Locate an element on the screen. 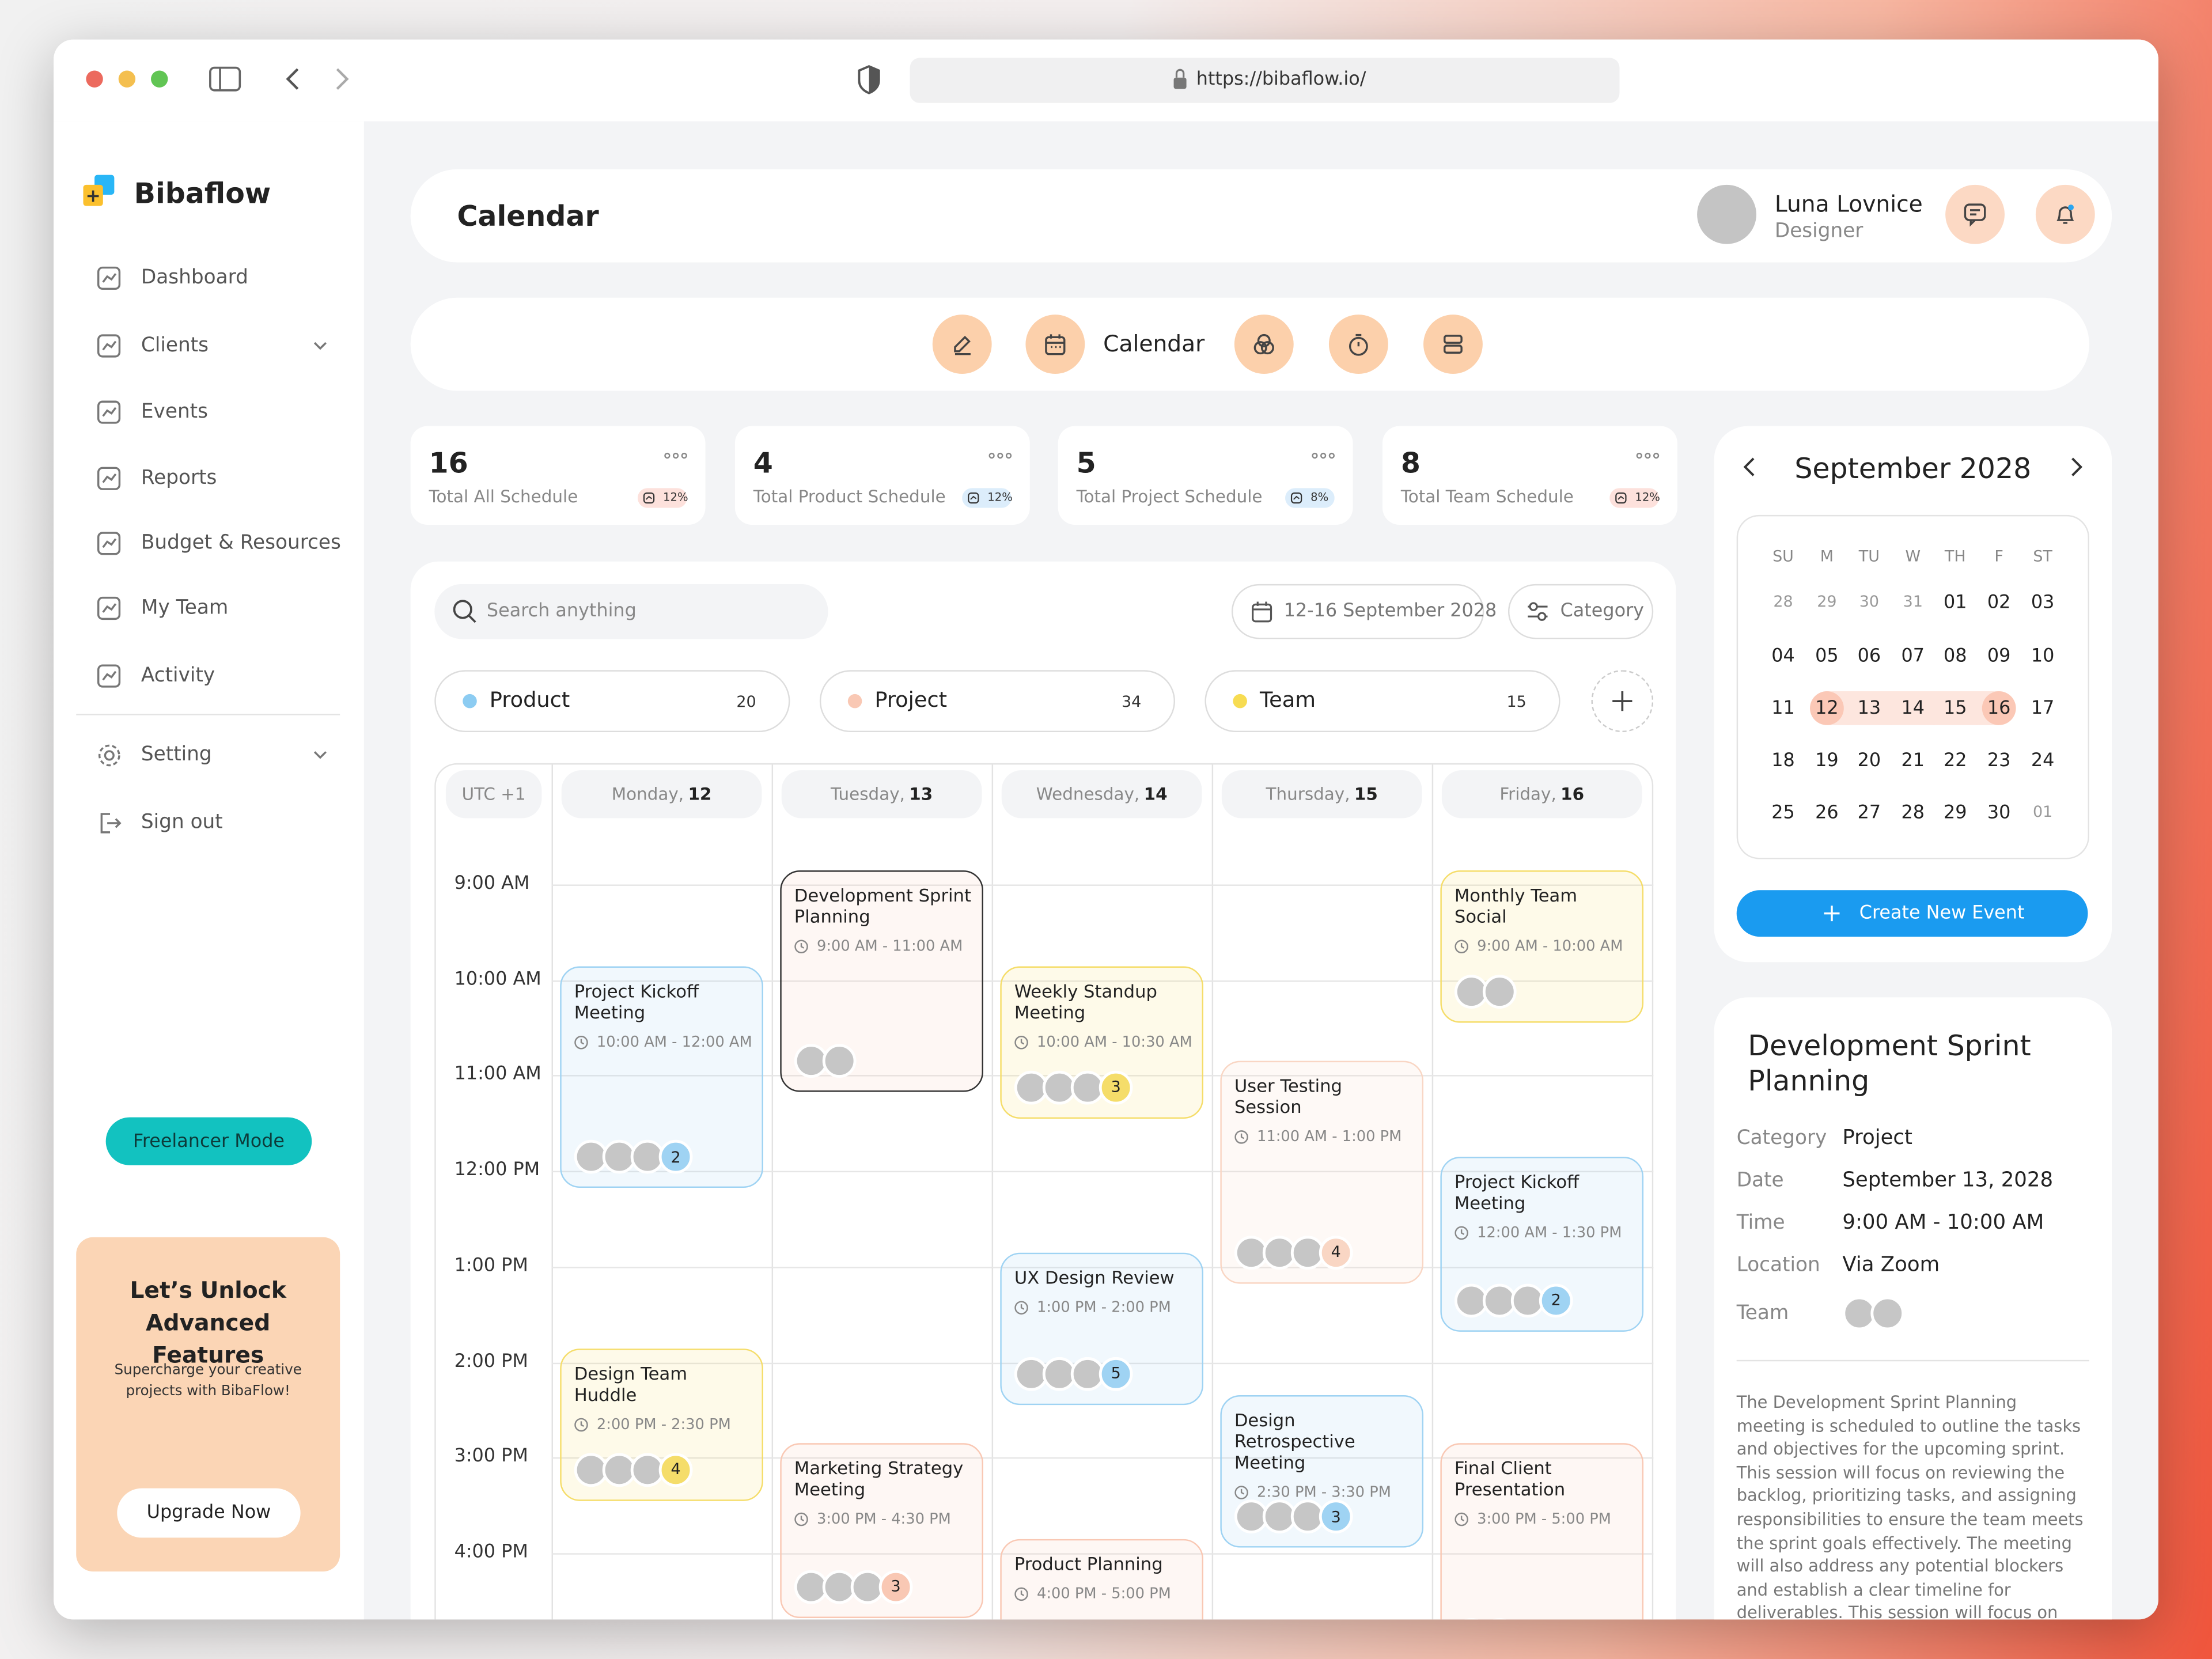 The image size is (2212, 1659). search-box is located at coordinates (631, 611).